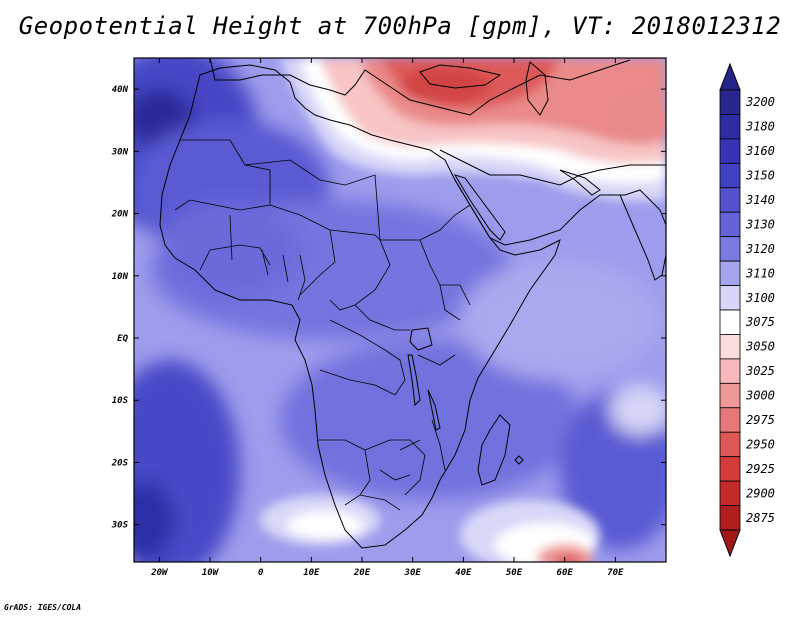 Image resolution: width=800 pixels, height=622 pixels. Describe the element at coordinates (760, 102) in the screenshot. I see `colorbar-label: 3200` at that location.